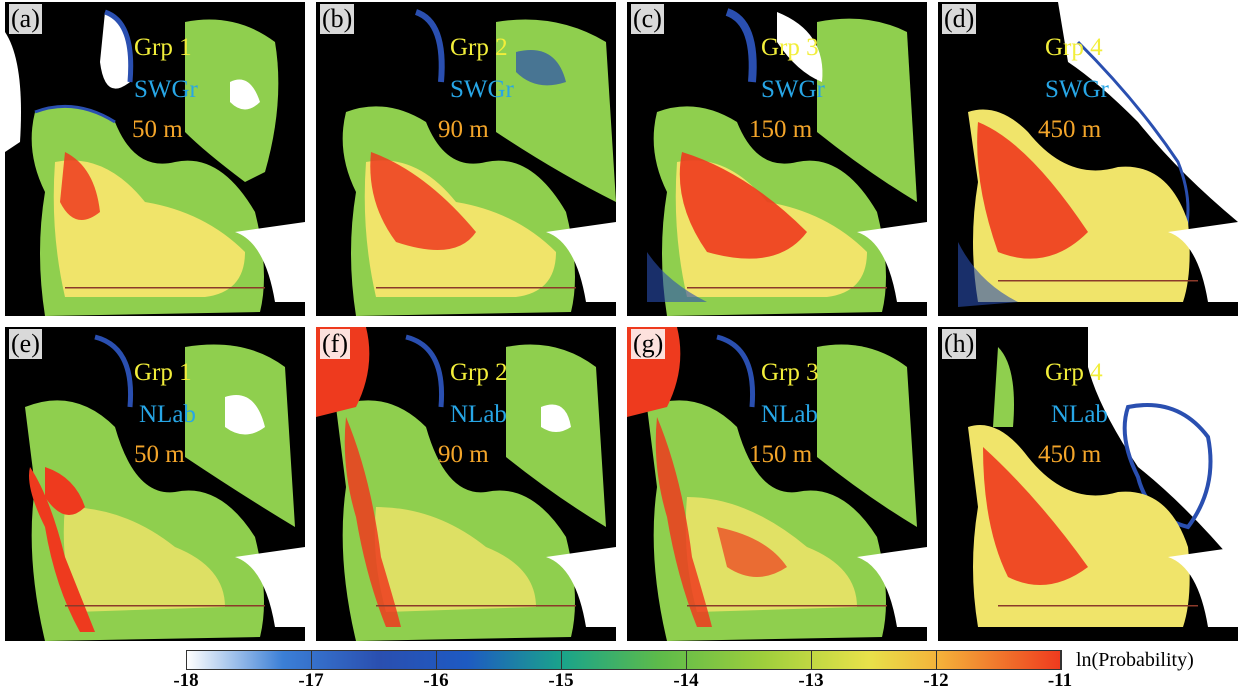  I want to click on panel-label: (f), so click(335, 344).